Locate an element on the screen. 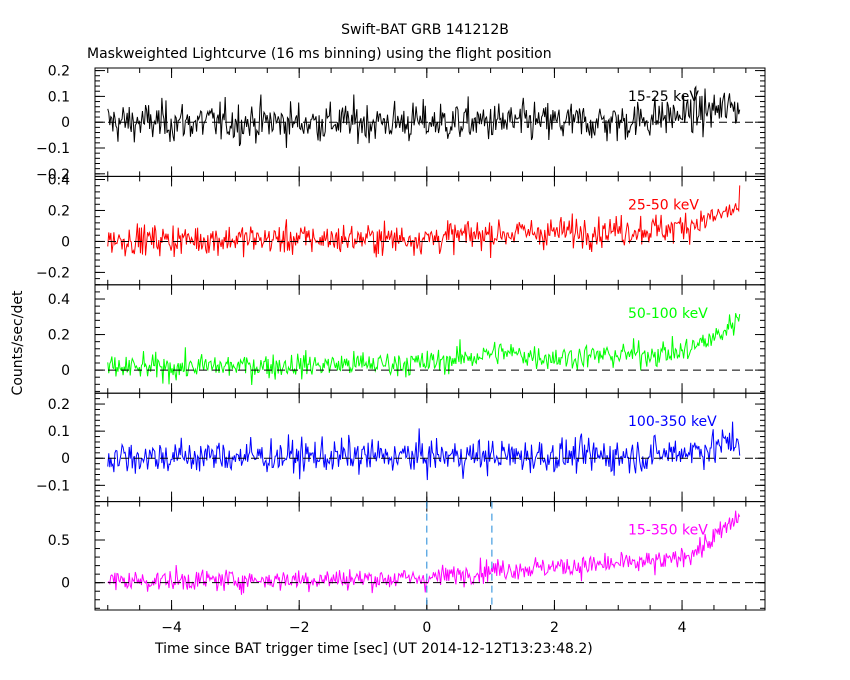 The width and height of the screenshot is (850, 680). series-label-1: 15-25 keV is located at coordinates (663, 97).